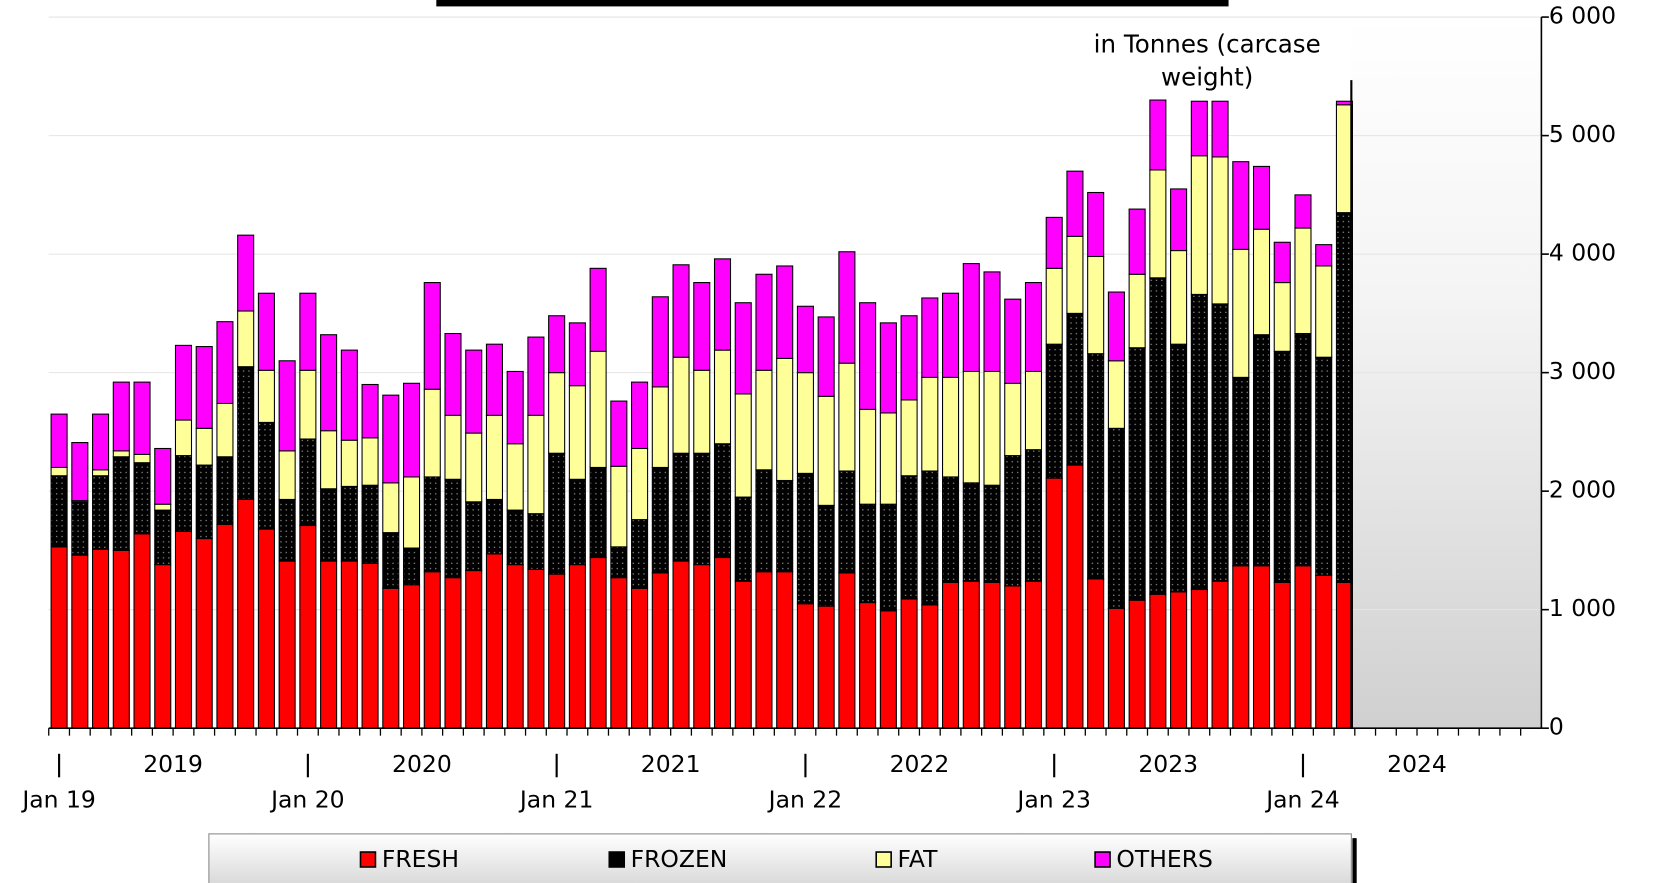 The width and height of the screenshot is (1667, 883). I want to click on y-tick-label: 5 000, so click(1582, 134).